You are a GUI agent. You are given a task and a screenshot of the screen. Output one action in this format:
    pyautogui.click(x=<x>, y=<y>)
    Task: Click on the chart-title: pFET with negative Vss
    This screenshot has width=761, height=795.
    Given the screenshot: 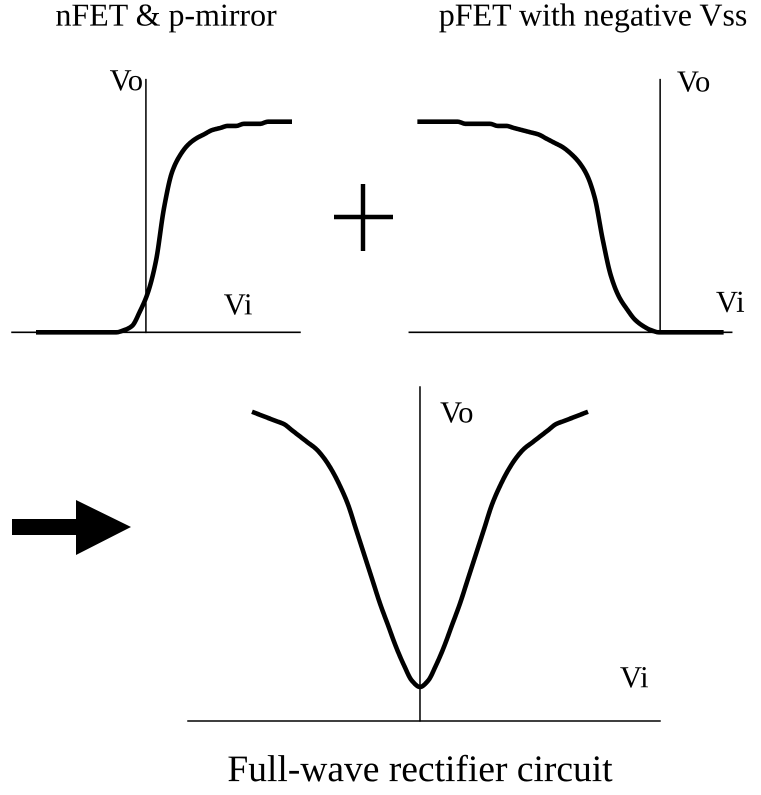 What is the action you would take?
    pyautogui.click(x=592, y=17)
    